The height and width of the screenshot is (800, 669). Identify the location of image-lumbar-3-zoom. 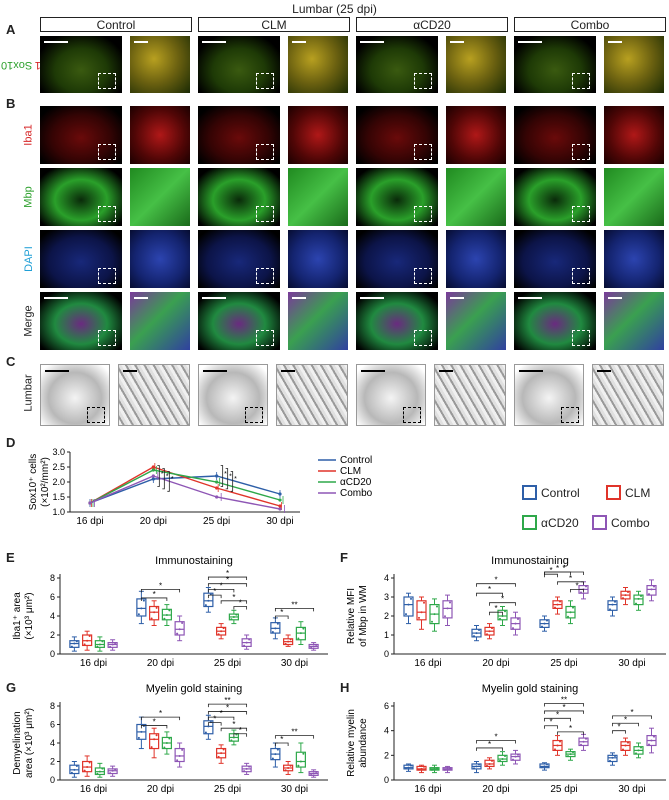
(628, 395).